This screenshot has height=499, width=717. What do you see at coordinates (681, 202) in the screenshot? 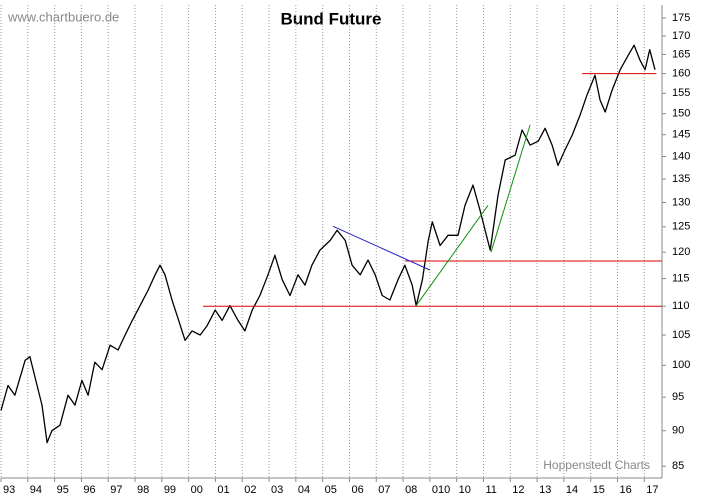
I see `y-tick-label: 130` at bounding box center [681, 202].